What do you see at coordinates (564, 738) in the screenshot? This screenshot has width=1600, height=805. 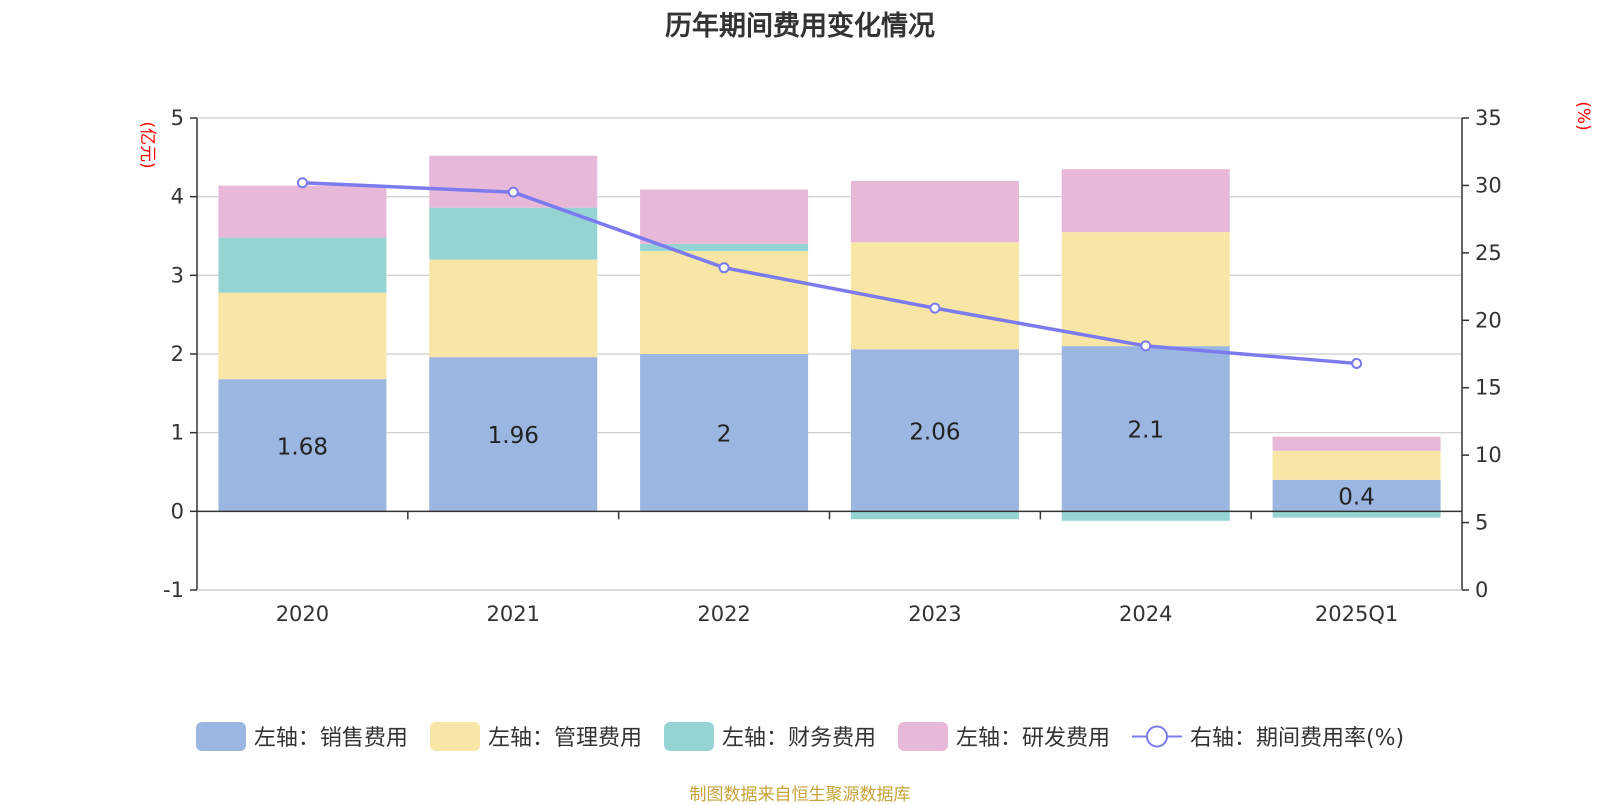 I see `legend-label: 左轴：管理费用` at bounding box center [564, 738].